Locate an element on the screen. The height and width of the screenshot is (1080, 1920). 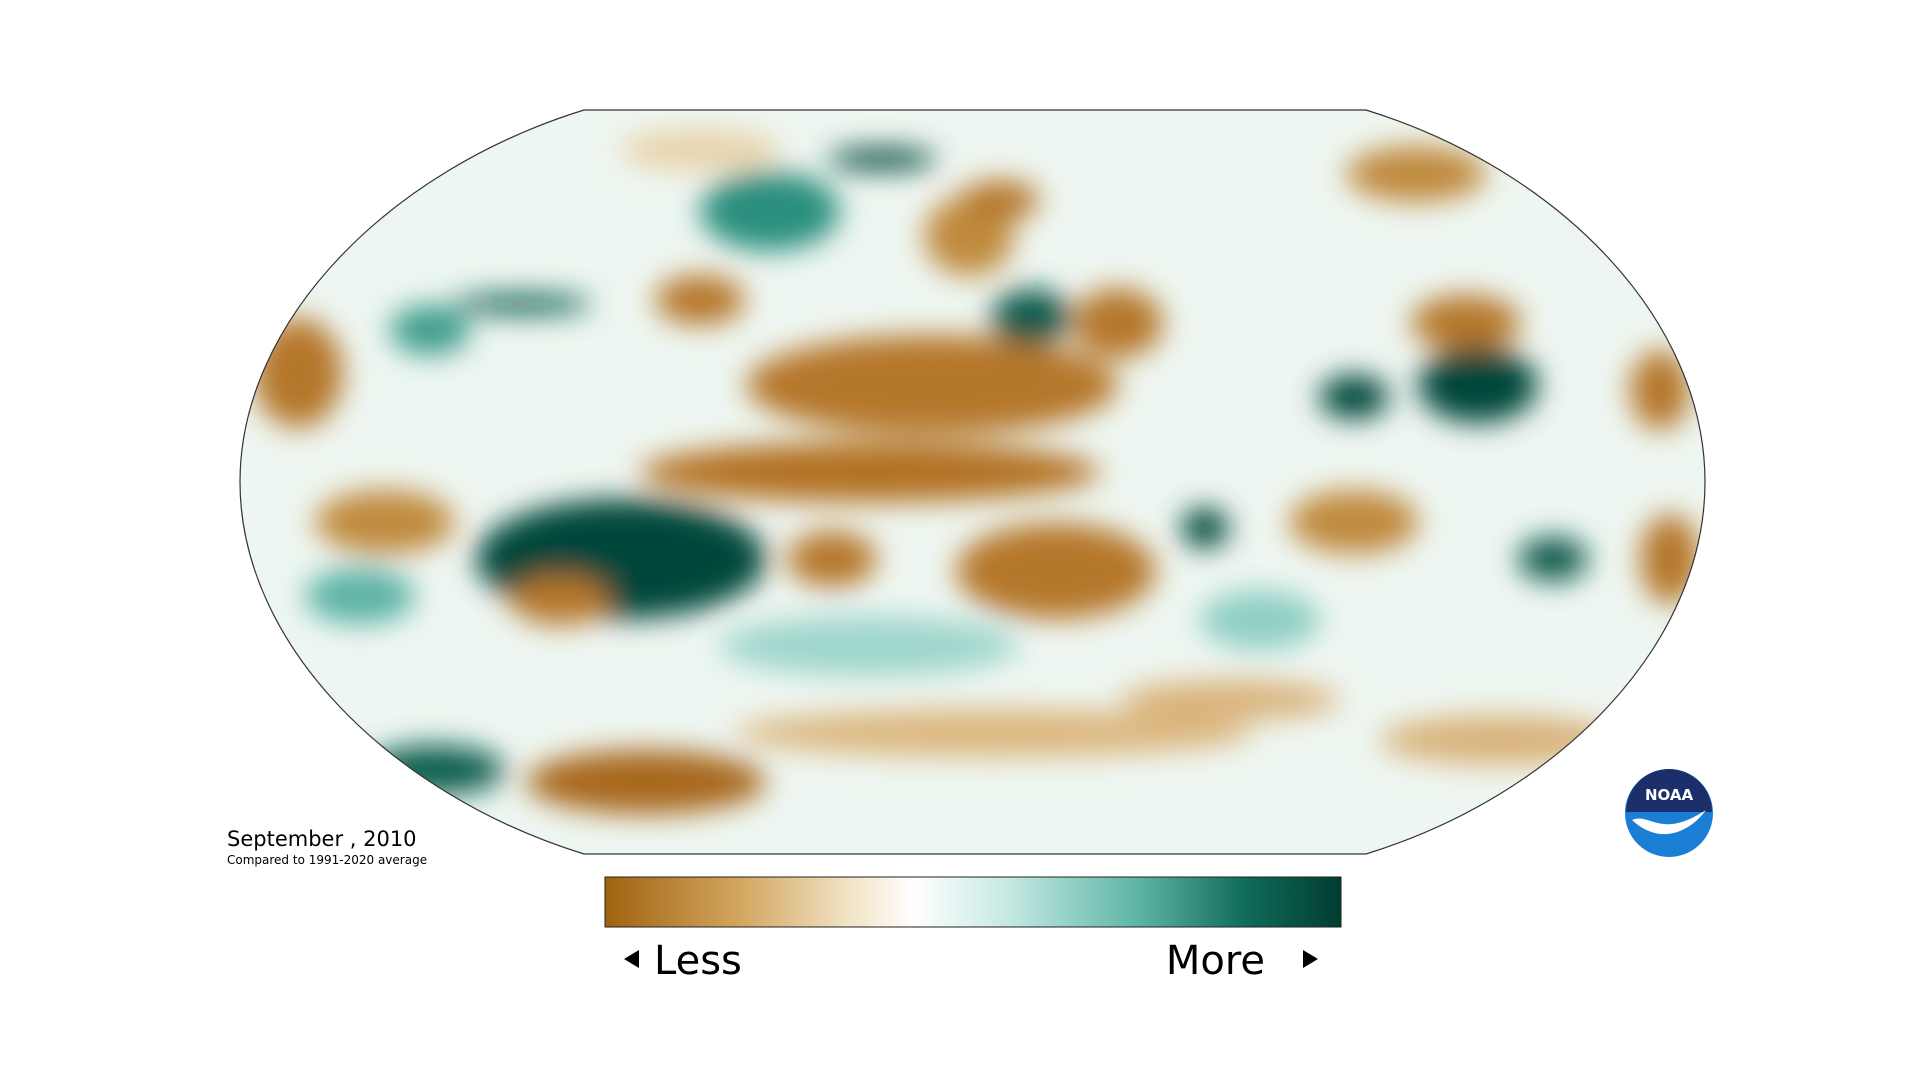
color-scale is located at coordinates (973, 902).